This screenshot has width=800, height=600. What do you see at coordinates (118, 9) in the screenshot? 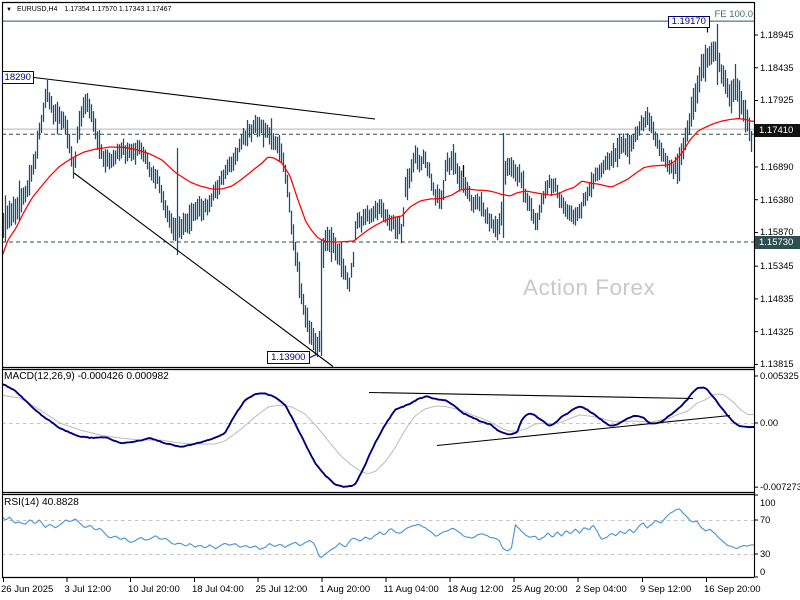
I see `chart-title-ohlc: 1.17354 1.17570 1.17343 1.17467` at bounding box center [118, 9].